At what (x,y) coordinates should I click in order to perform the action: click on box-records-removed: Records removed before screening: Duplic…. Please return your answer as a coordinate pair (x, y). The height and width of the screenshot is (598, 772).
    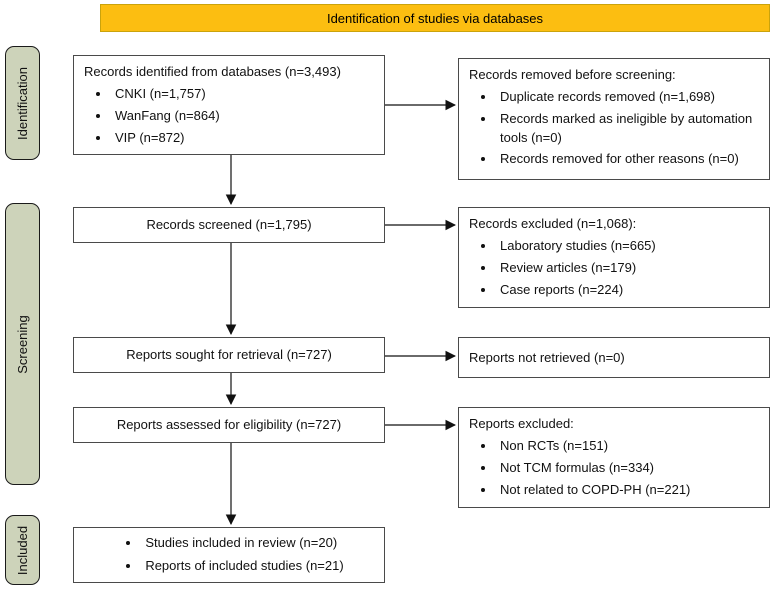
    Looking at the image, I should click on (614, 119).